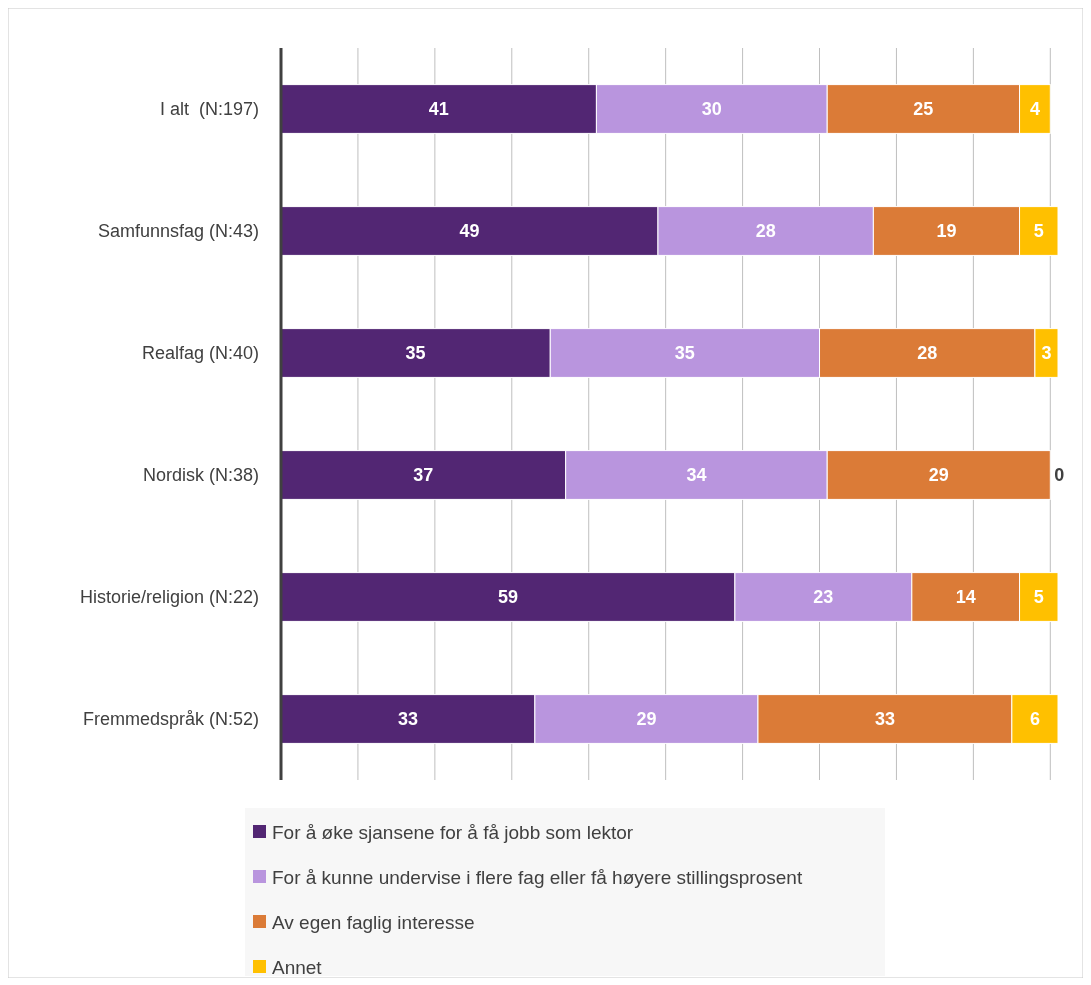 This screenshot has width=1091, height=985. What do you see at coordinates (178, 231) in the screenshot?
I see `y-tick-label: Samfunnsfag (N:43)` at bounding box center [178, 231].